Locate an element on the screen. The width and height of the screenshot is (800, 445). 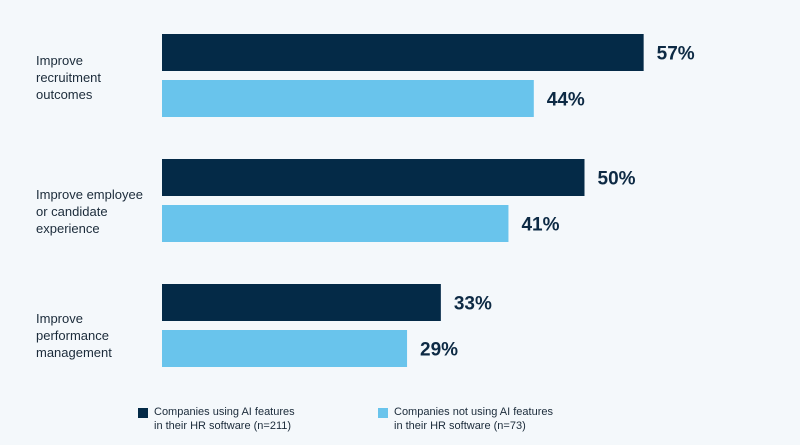
bar-ai-experience is located at coordinates (373, 177).